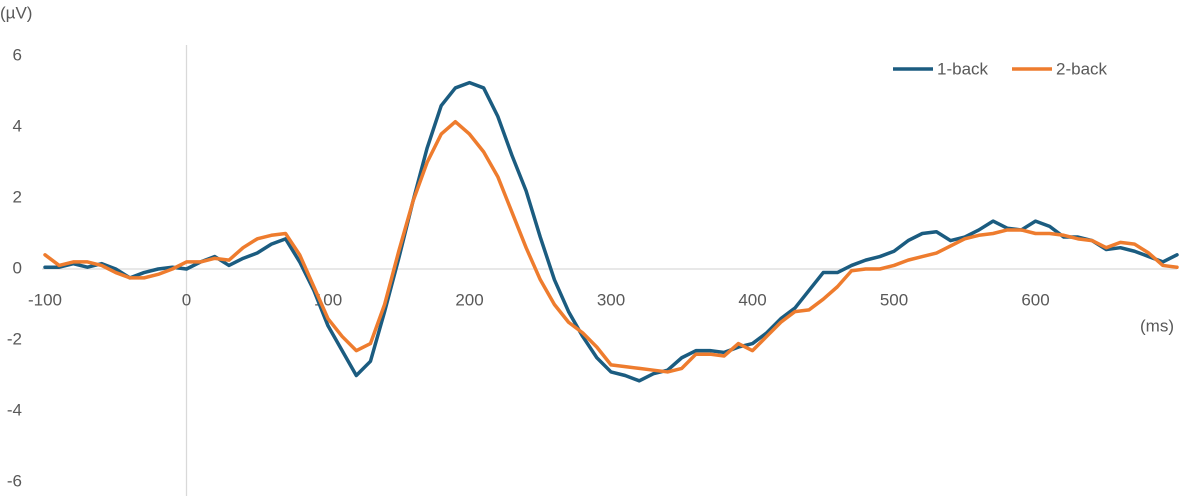 This screenshot has height=496, width=1181. I want to click on y-tick-label: 4, so click(17, 125).